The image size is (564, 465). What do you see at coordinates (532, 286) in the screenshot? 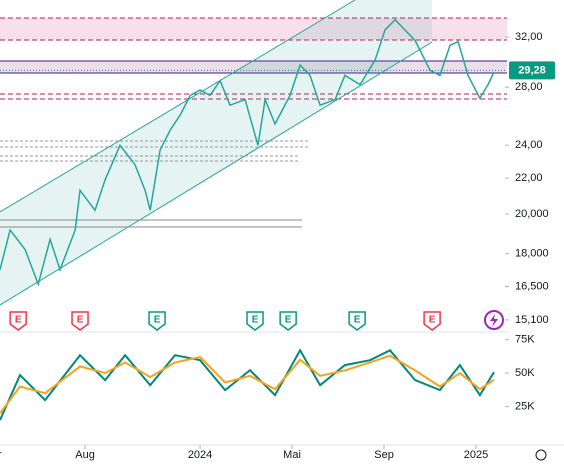
I see `y-tick-label: 16,500` at bounding box center [532, 286].